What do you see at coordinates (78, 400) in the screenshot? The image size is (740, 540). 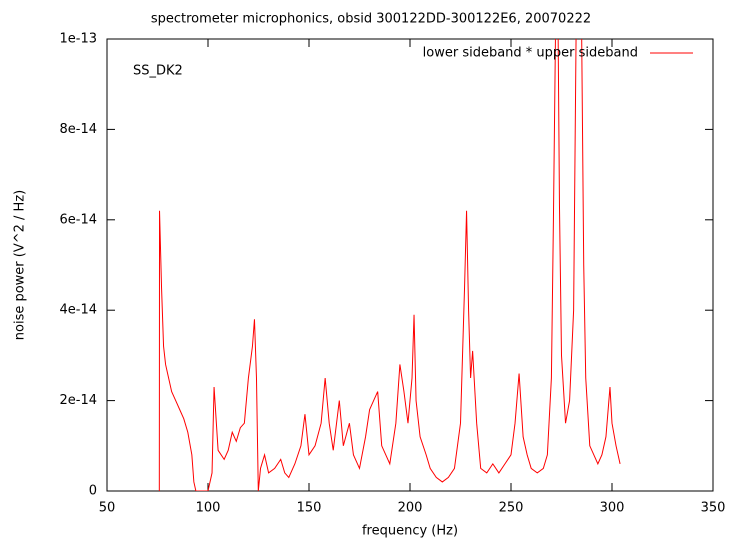 I see `y-tick-label: 2e-14` at bounding box center [78, 400].